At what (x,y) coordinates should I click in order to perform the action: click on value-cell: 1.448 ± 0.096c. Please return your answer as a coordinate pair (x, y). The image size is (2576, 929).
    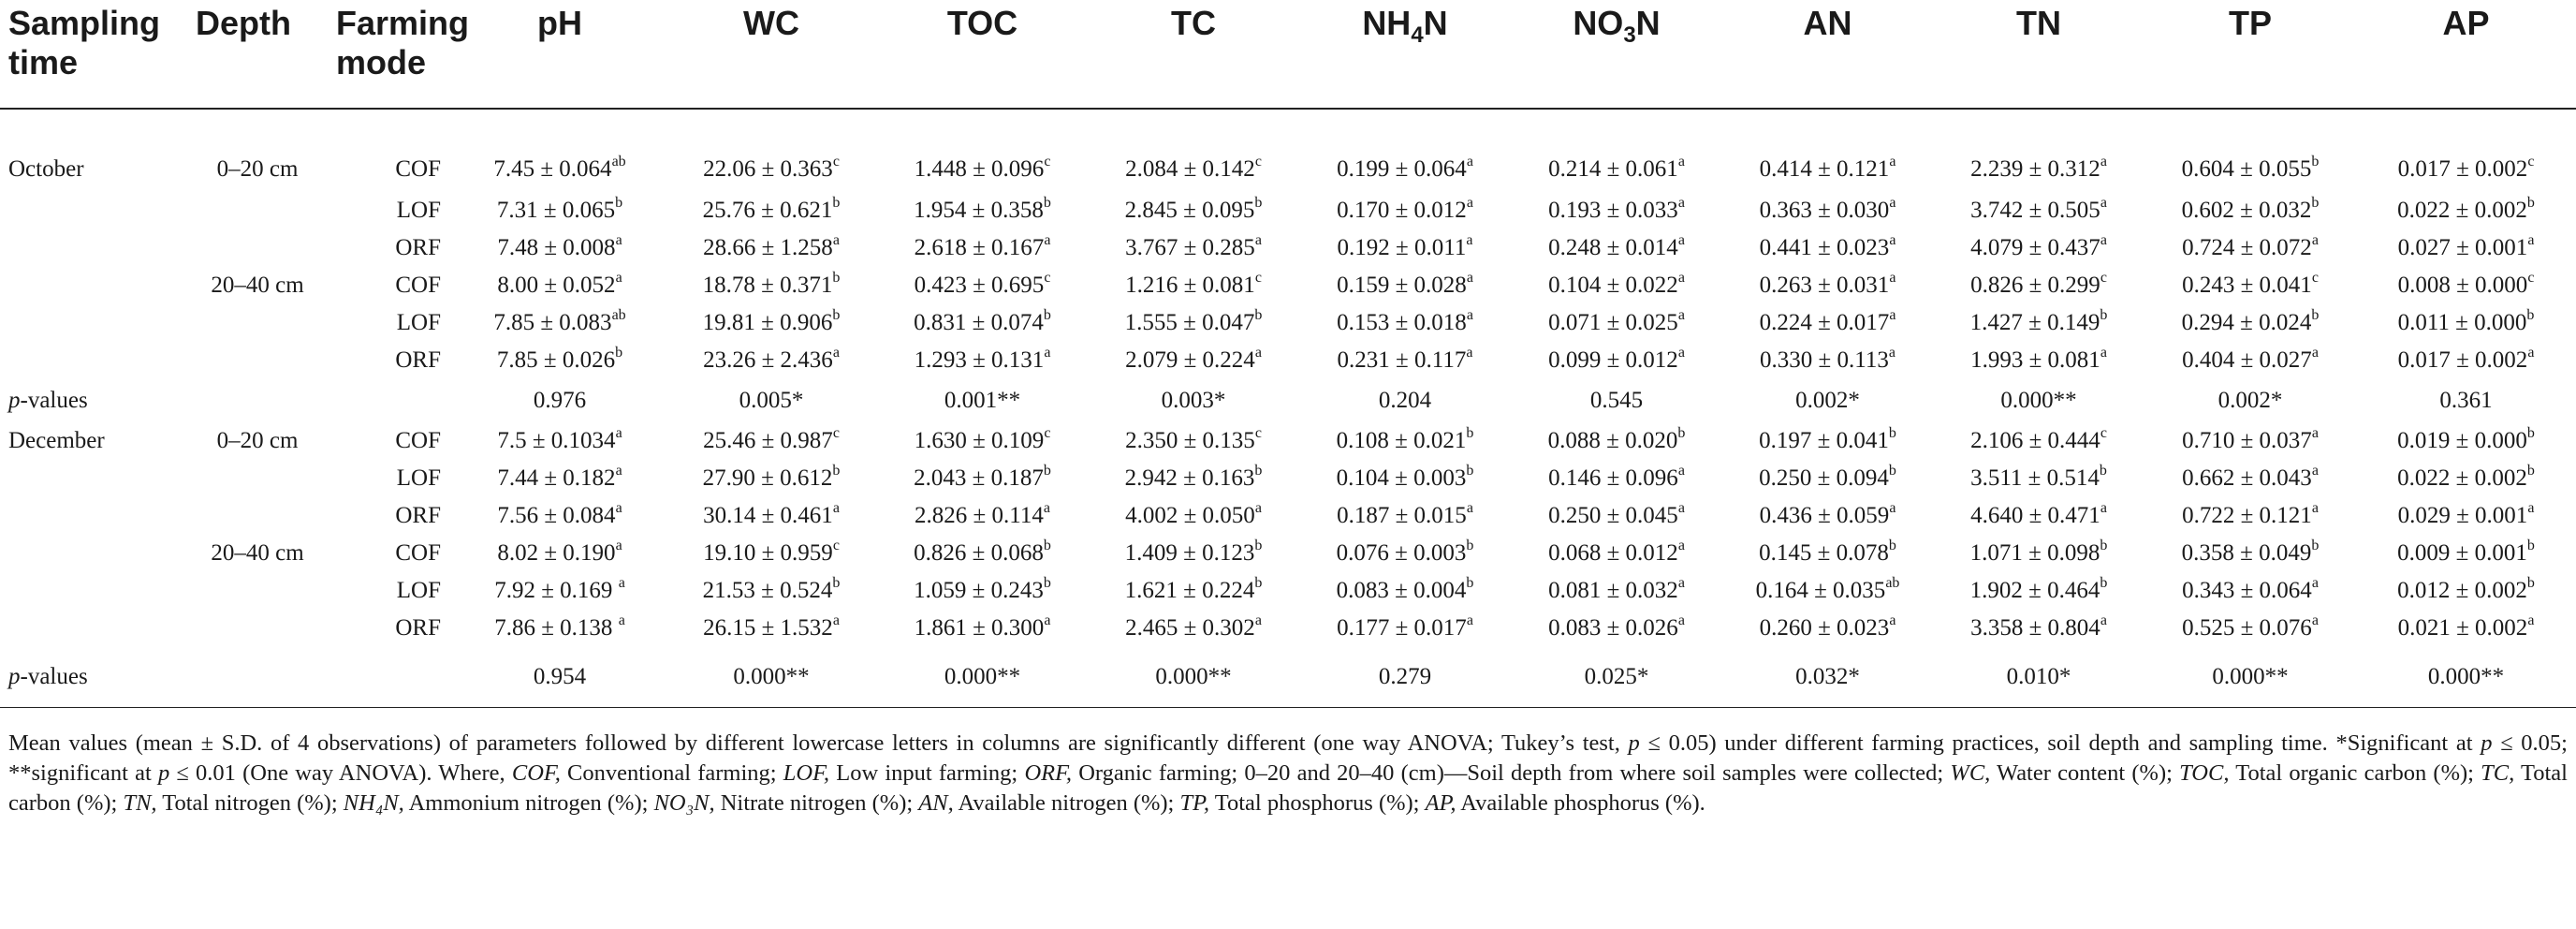
    Looking at the image, I should click on (982, 167).